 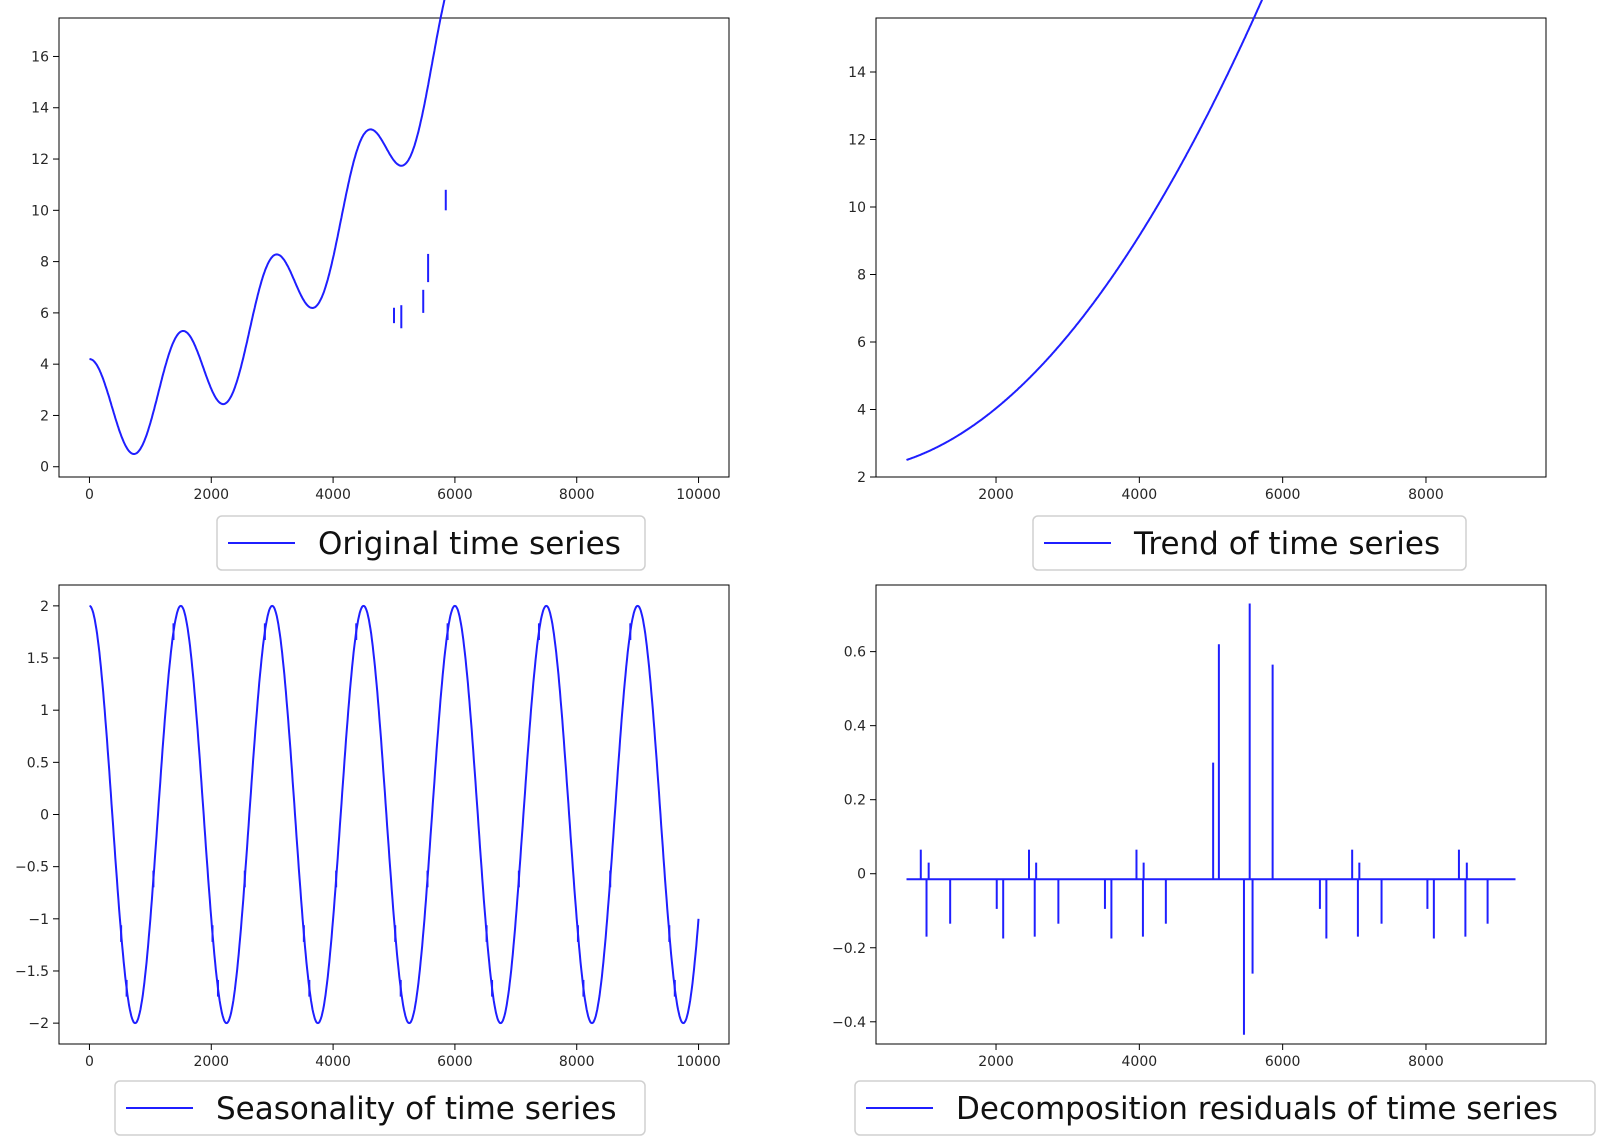 What do you see at coordinates (1257, 1109) in the screenshot?
I see `legend-label: Decomposition residuals of time series` at bounding box center [1257, 1109].